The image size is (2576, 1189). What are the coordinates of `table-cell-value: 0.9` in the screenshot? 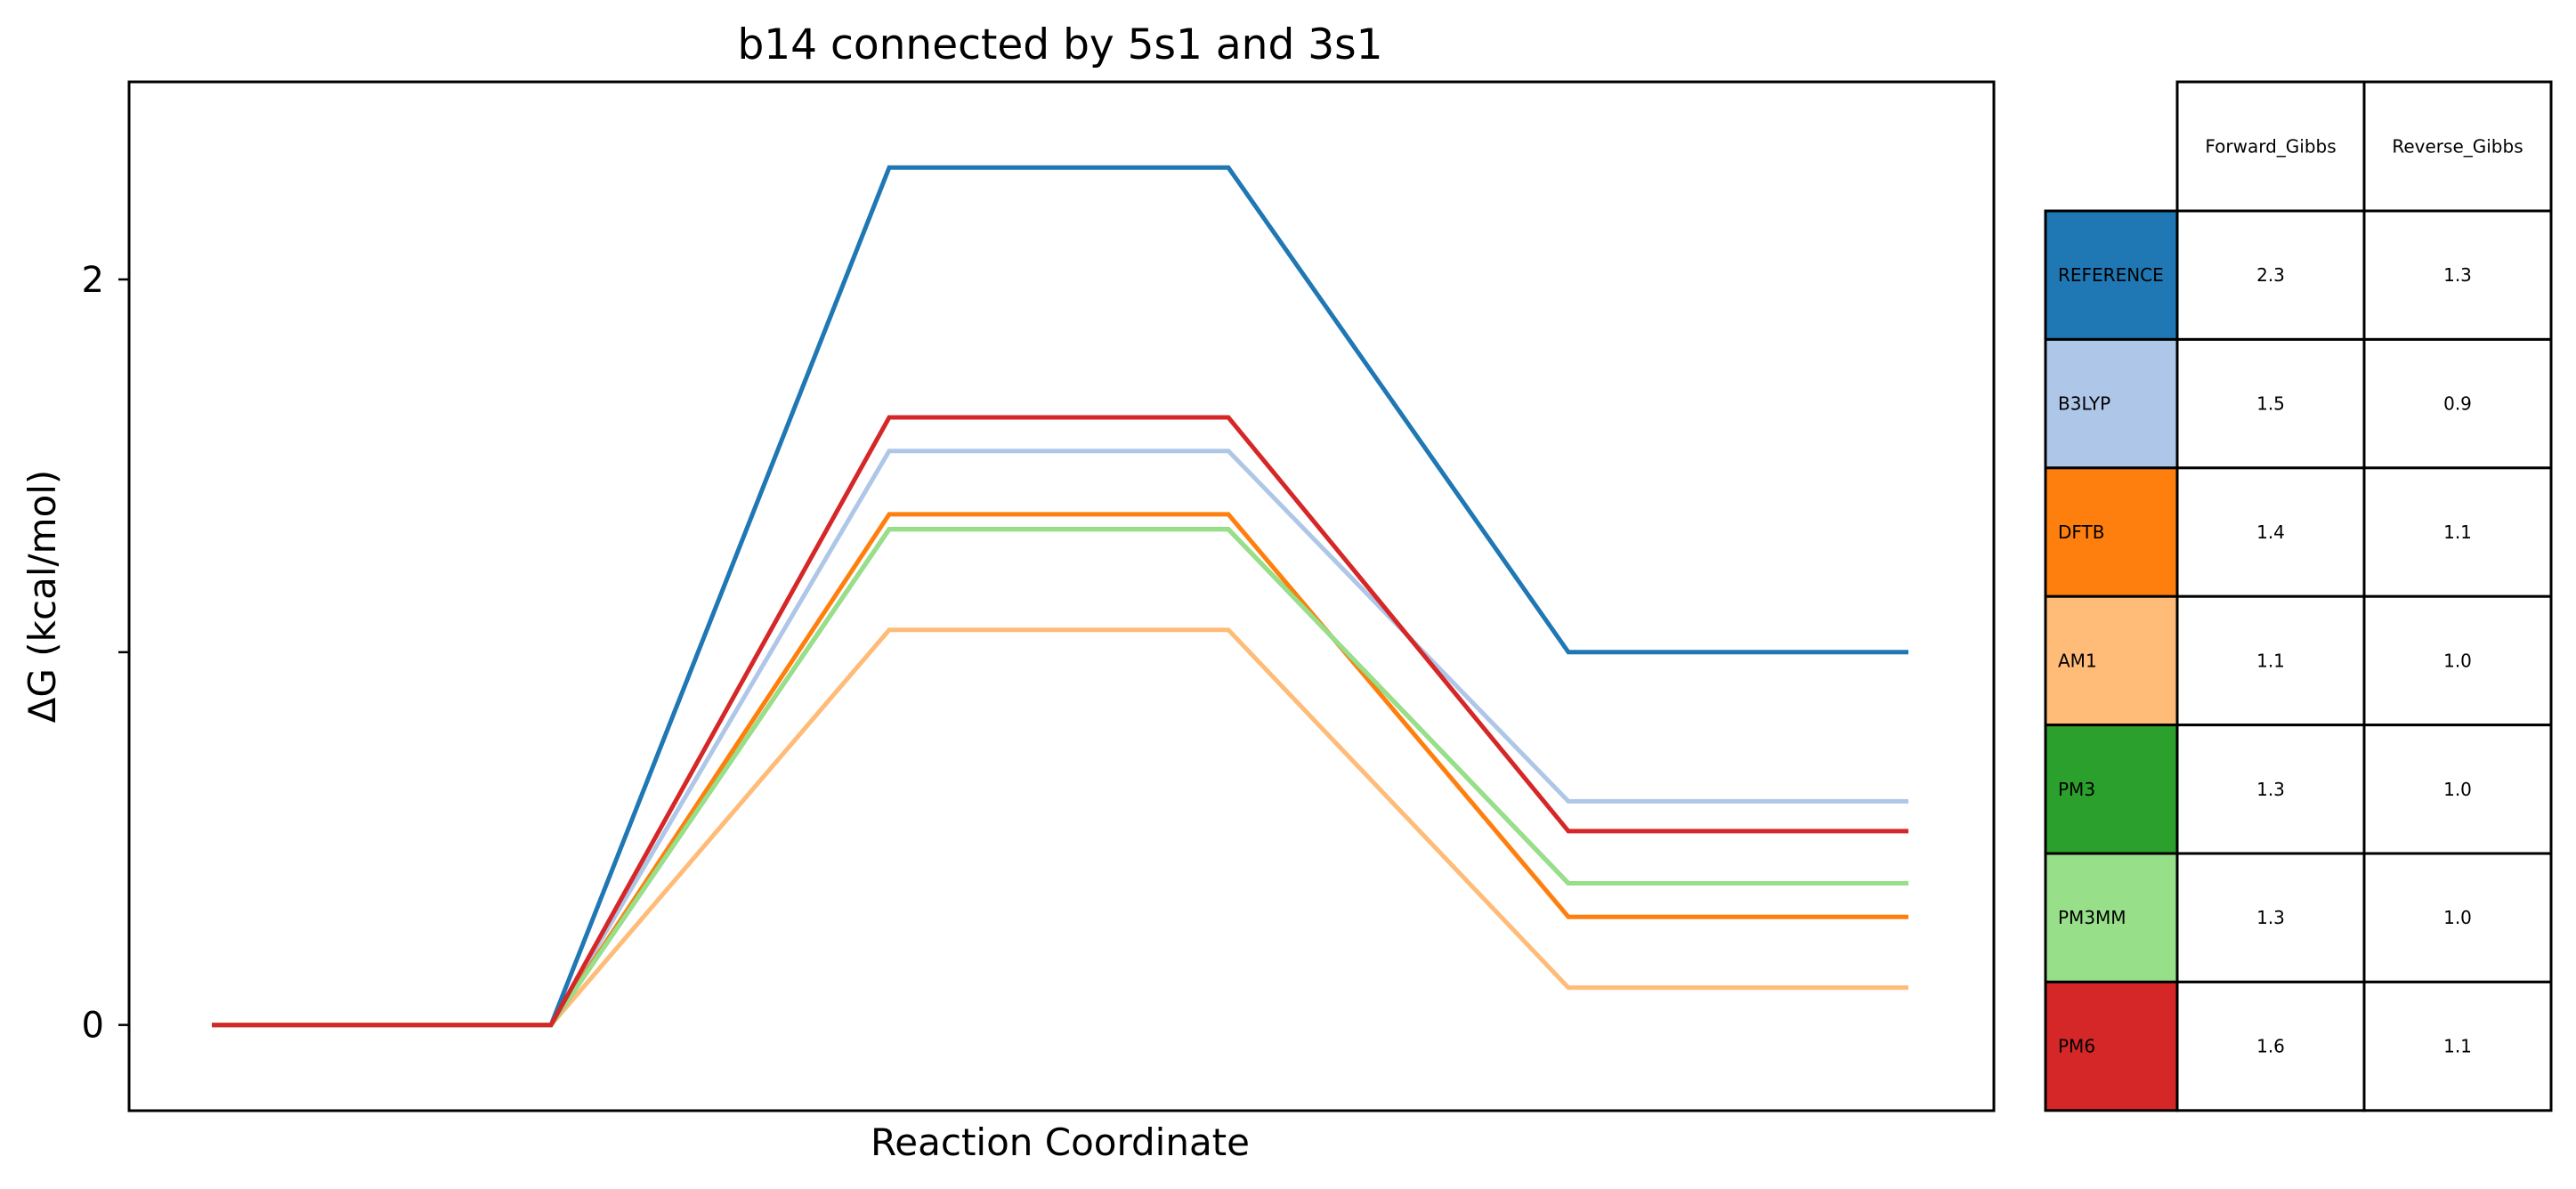 It's located at (2457, 404).